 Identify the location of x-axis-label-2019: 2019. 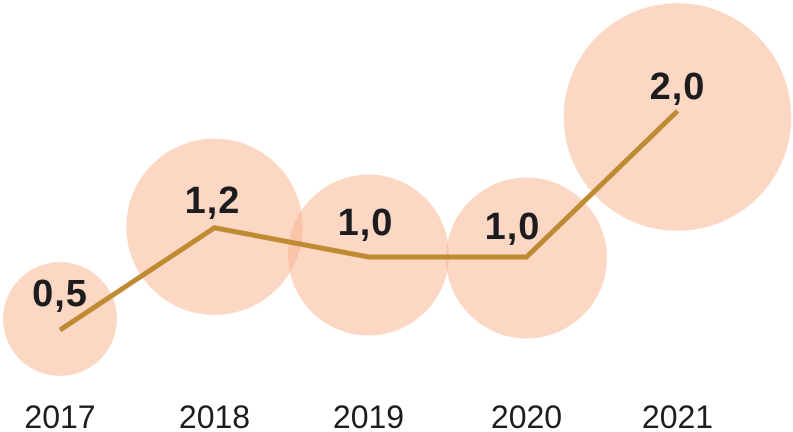
(368, 415).